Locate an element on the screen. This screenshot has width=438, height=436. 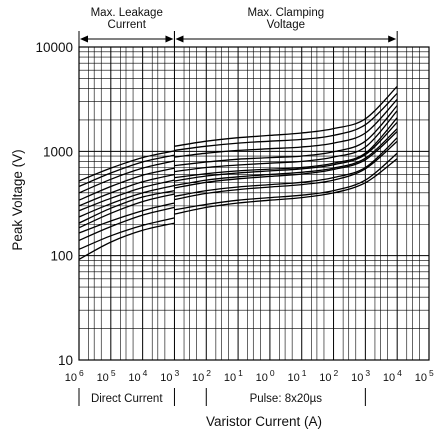
x-tick-label: 10 6 is located at coordinates (74, 376).